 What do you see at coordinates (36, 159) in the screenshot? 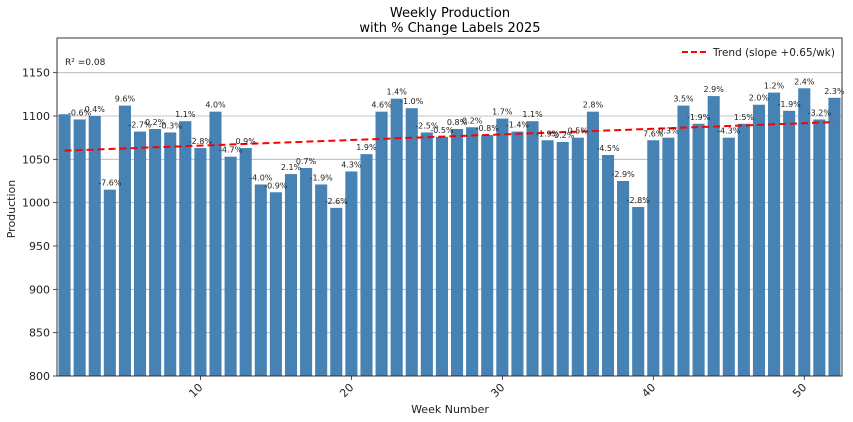
I see `y-tick-label: 1050` at bounding box center [36, 159].